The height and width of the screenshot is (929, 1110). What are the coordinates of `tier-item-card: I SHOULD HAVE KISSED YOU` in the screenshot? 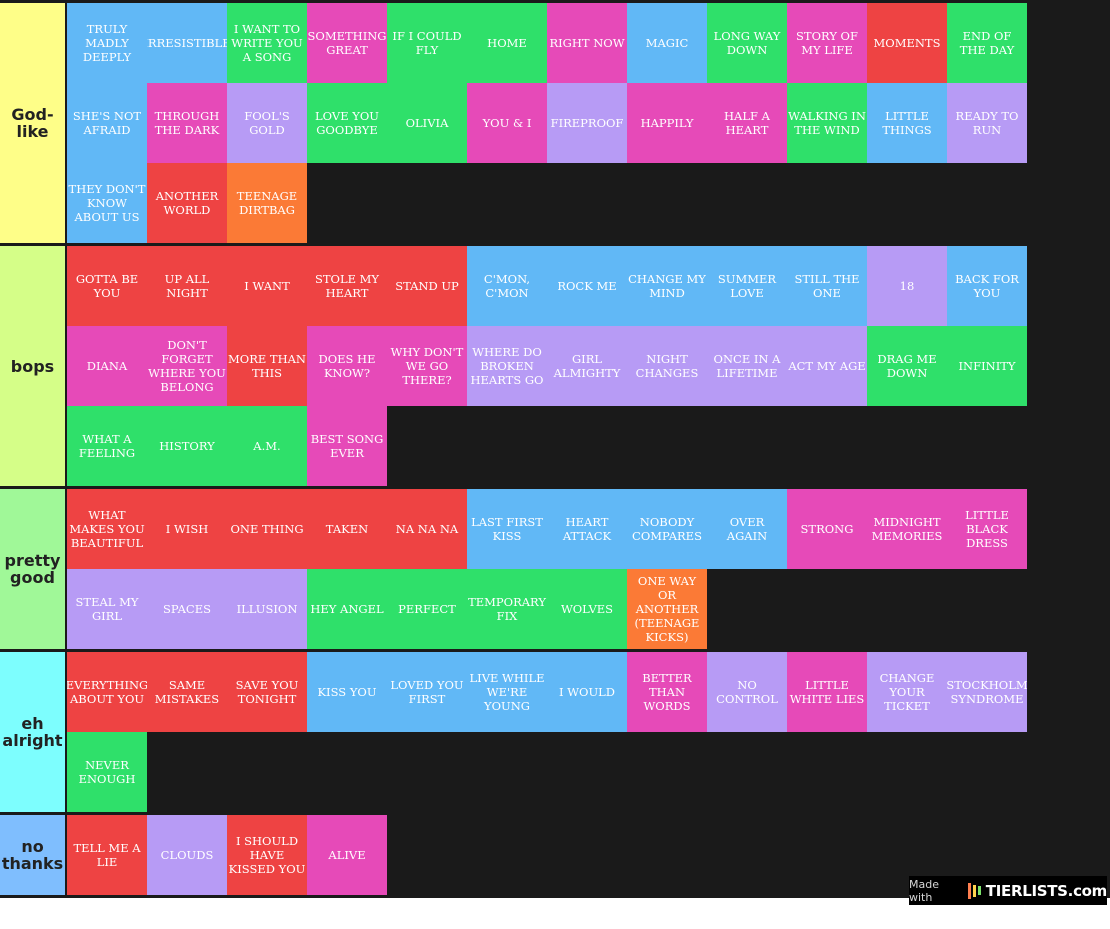 It's located at (267, 855).